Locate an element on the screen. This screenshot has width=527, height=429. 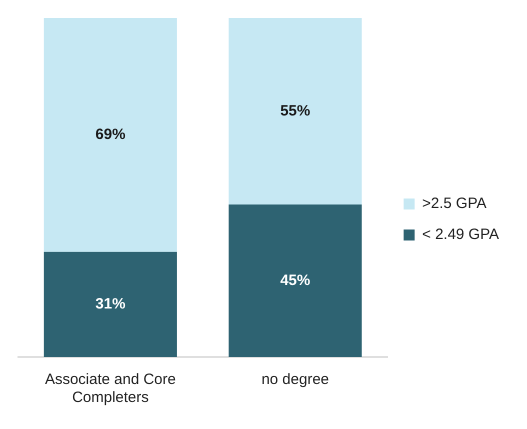
legend-label: < 2.49 GPA is located at coordinates (461, 235).